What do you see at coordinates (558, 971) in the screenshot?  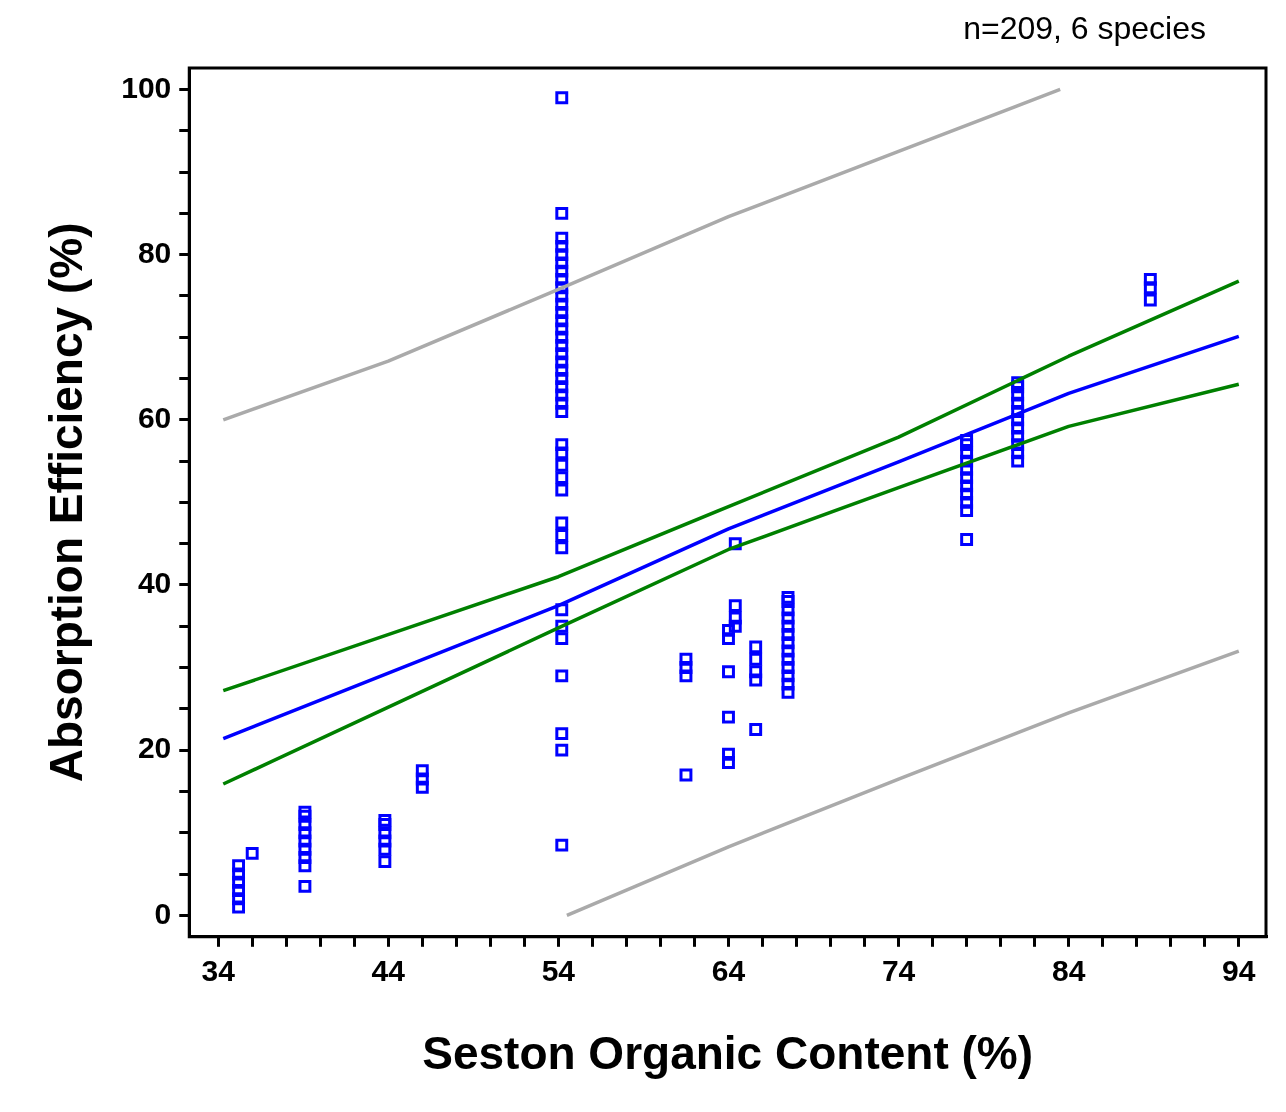 I see `x-tick-label: 54` at bounding box center [558, 971].